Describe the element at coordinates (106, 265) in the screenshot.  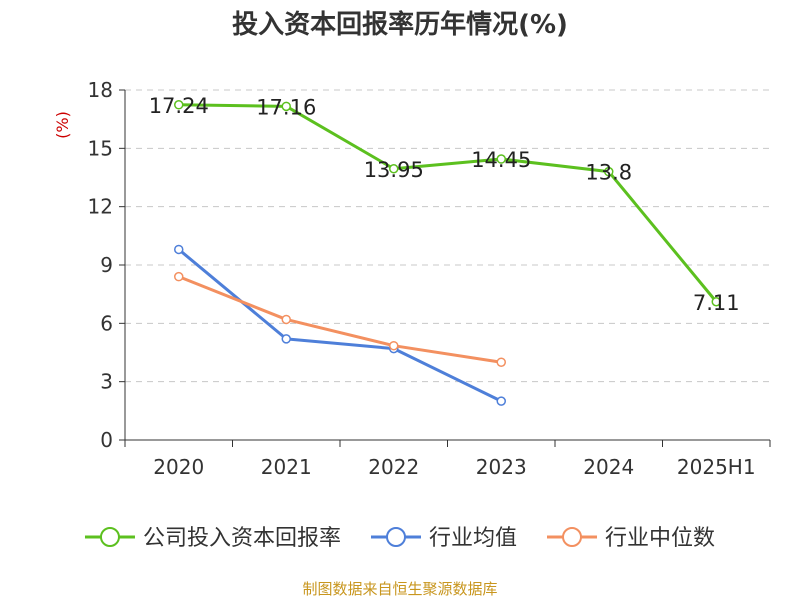
I see `y-tick-label: 9` at that location.